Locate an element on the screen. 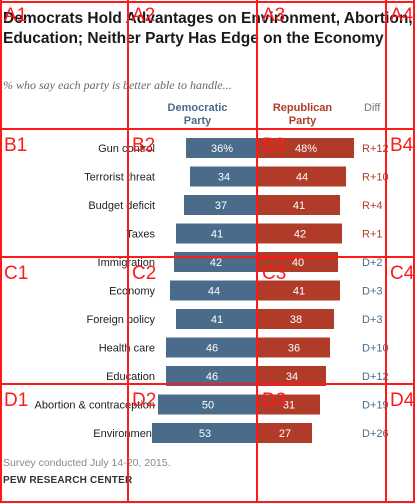 The height and width of the screenshot is (503, 415). category-label: Health care is located at coordinates (127, 349).